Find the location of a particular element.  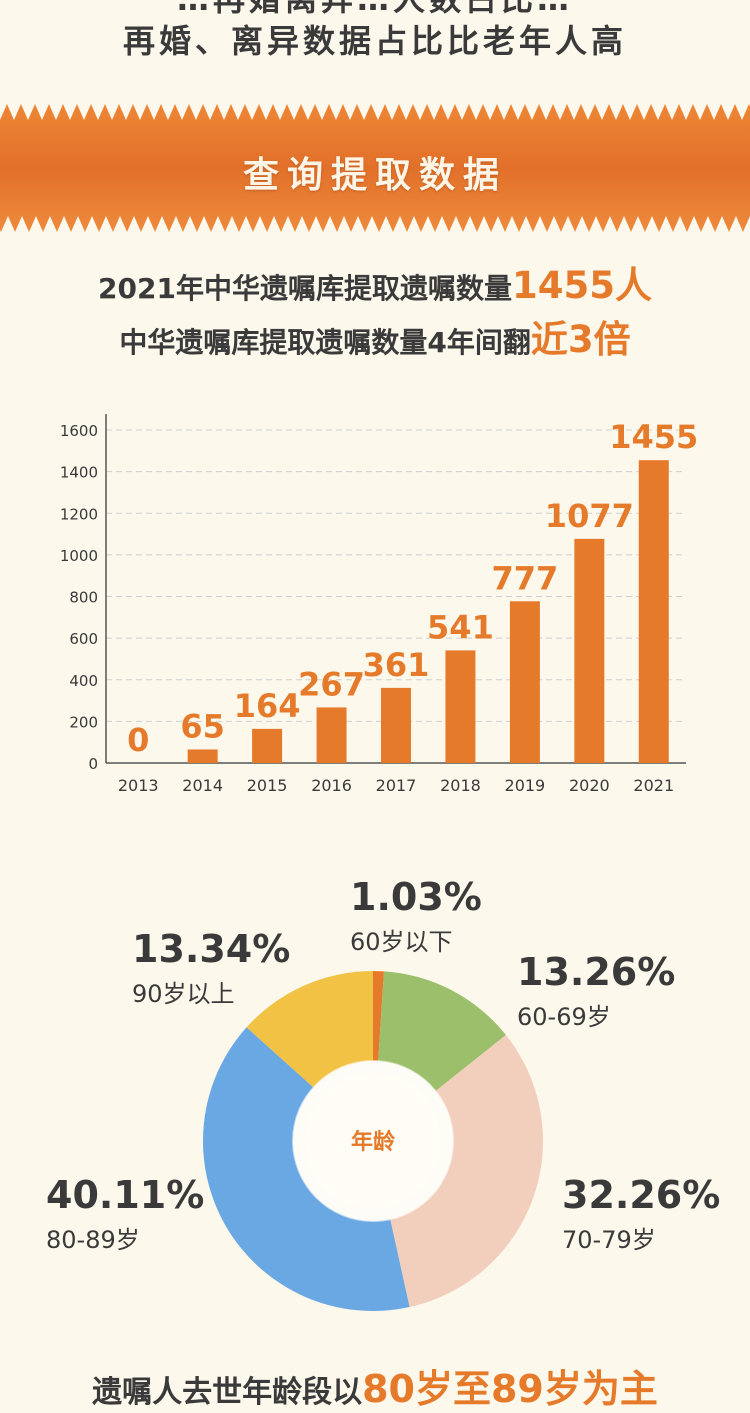

x-tick-label: 2019 is located at coordinates (525, 785).